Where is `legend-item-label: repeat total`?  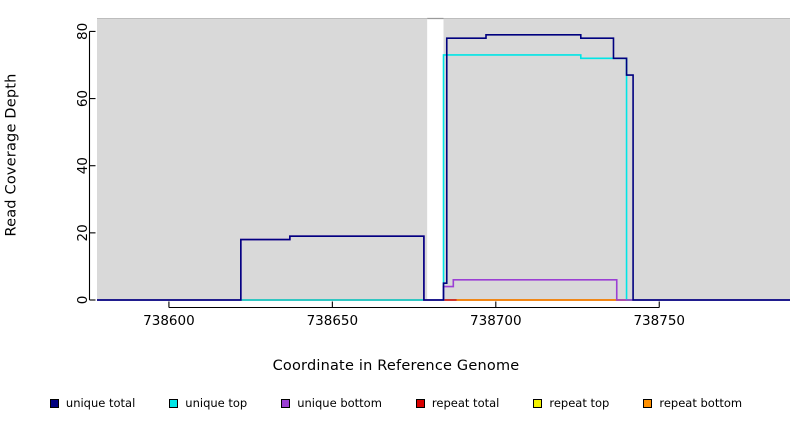 legend-item-label: repeat total is located at coordinates (465, 403).